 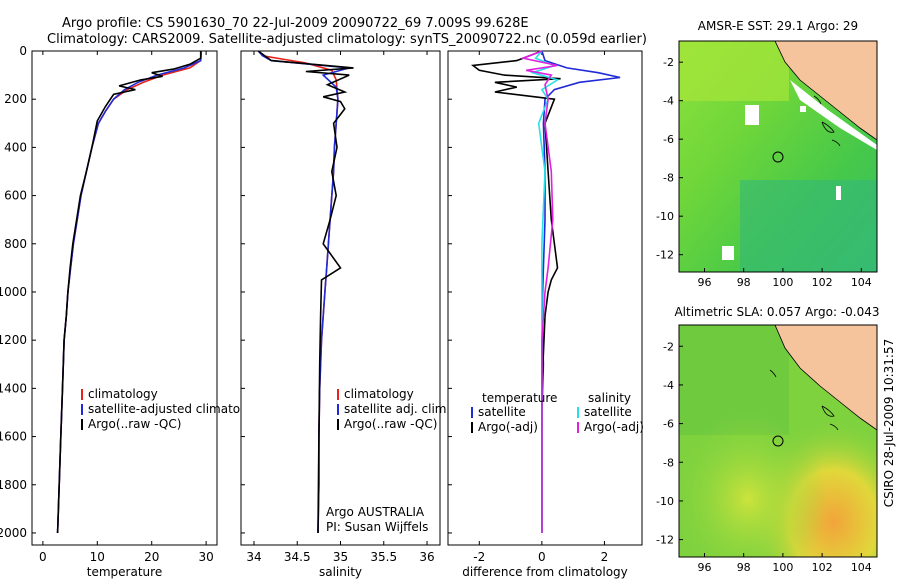 I want to click on land-sumatra-sla, so click(x=825, y=378).